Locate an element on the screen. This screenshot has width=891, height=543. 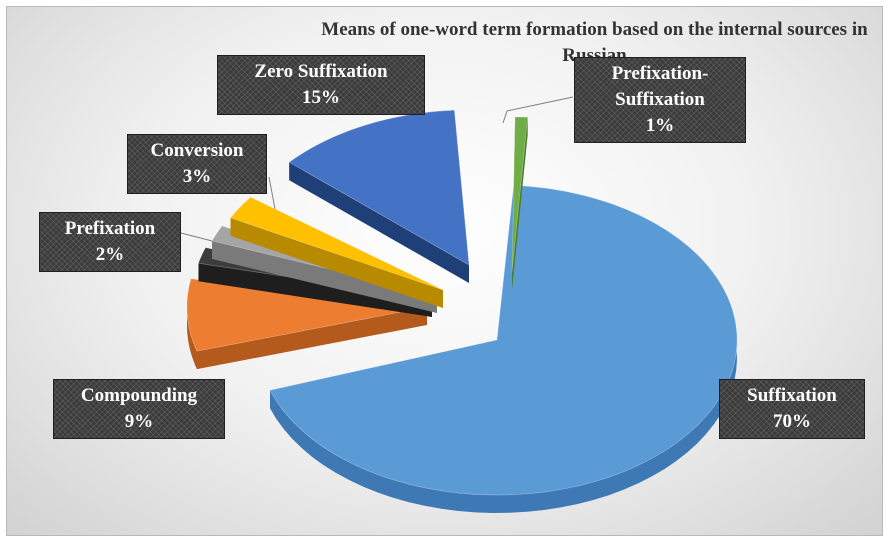
callout-label-2: Suffixation is located at coordinates (660, 99).